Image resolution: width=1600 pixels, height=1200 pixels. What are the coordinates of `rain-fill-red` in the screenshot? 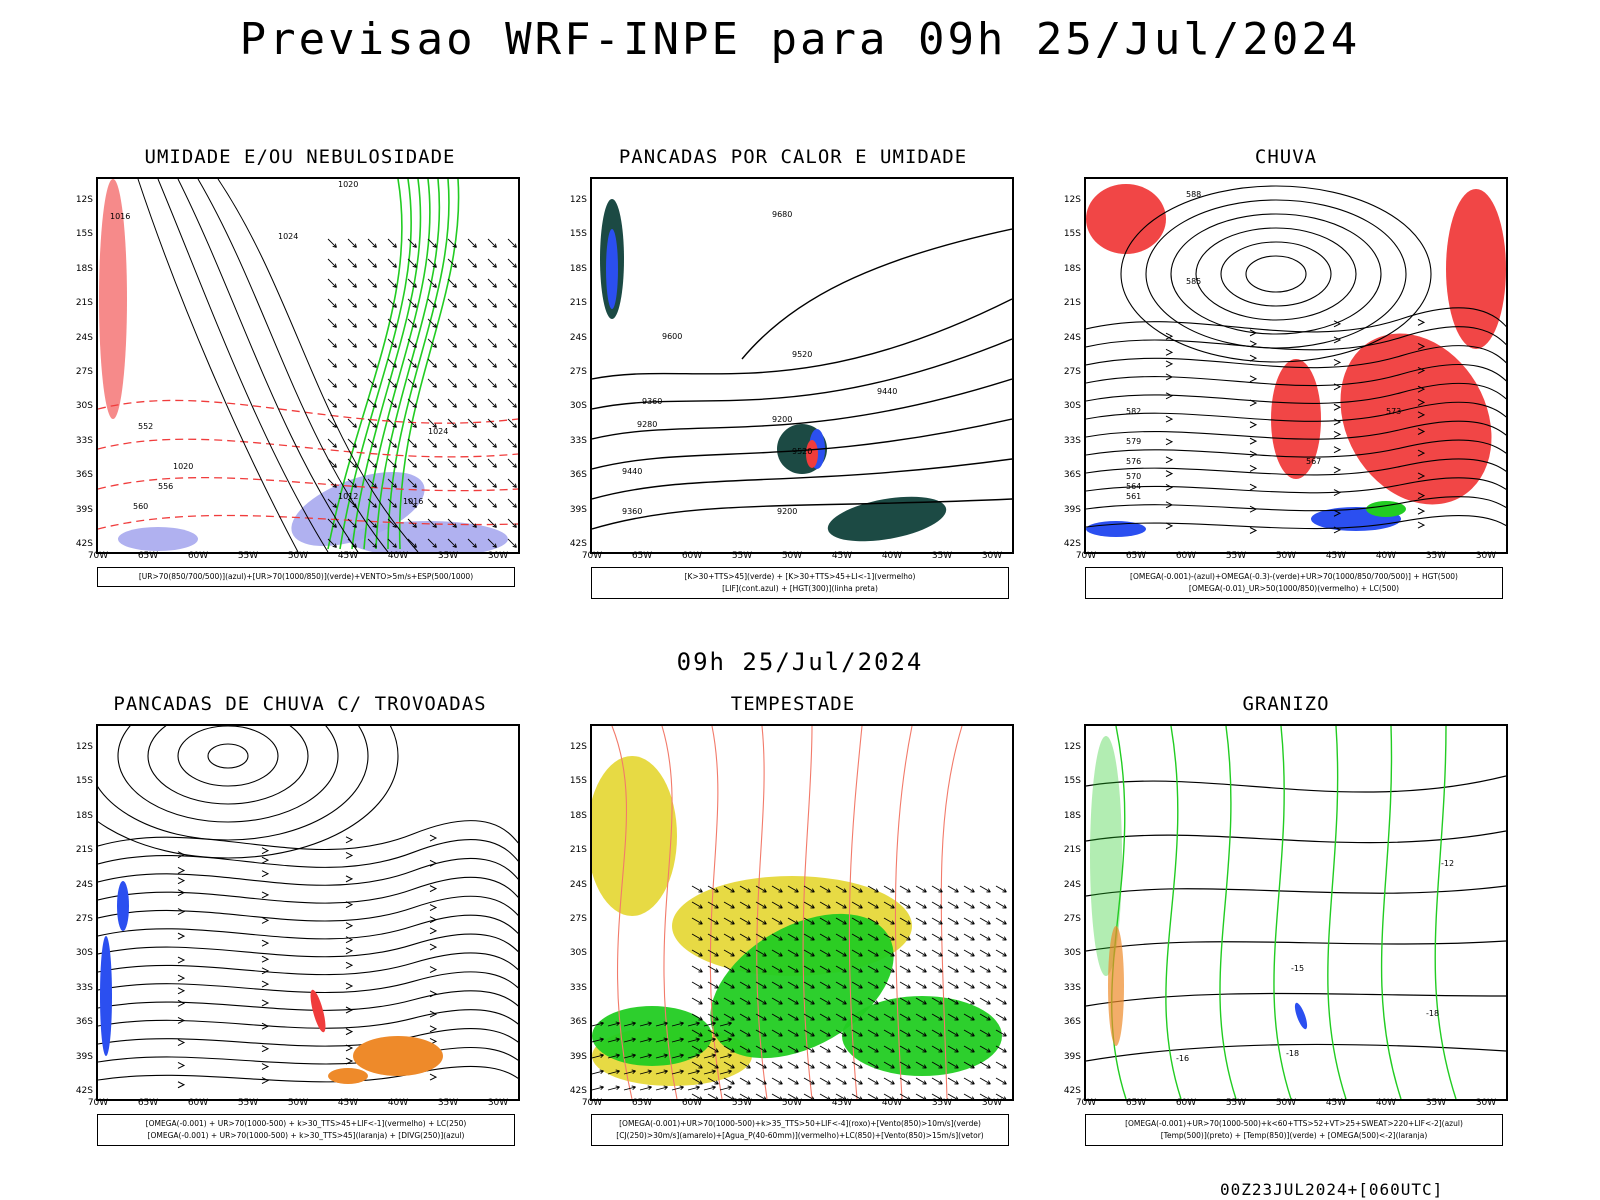 It's located at (1476, 269).